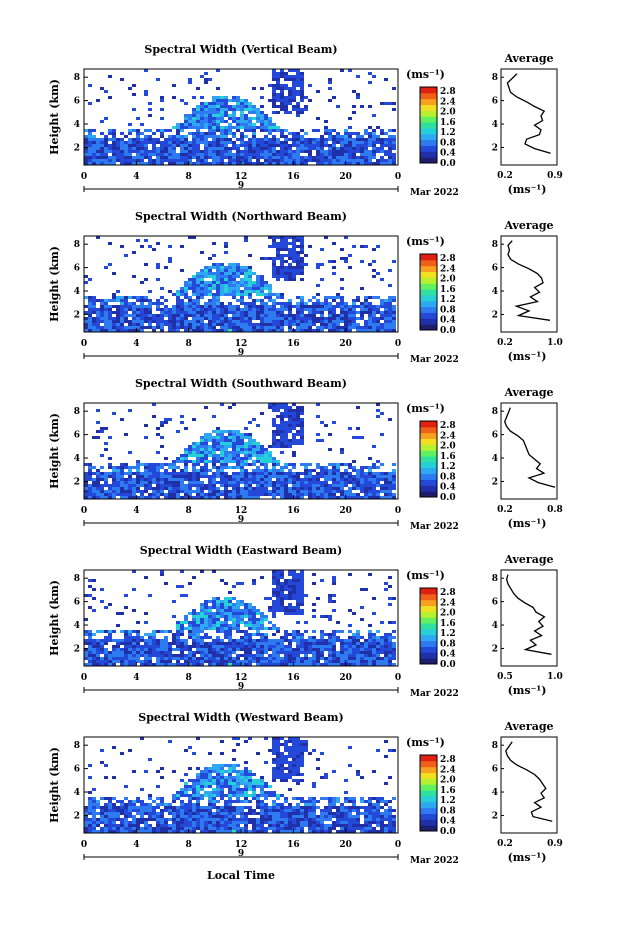 The image size is (618, 929). I want to click on average-x-label: (ms⁻¹), so click(527, 356).